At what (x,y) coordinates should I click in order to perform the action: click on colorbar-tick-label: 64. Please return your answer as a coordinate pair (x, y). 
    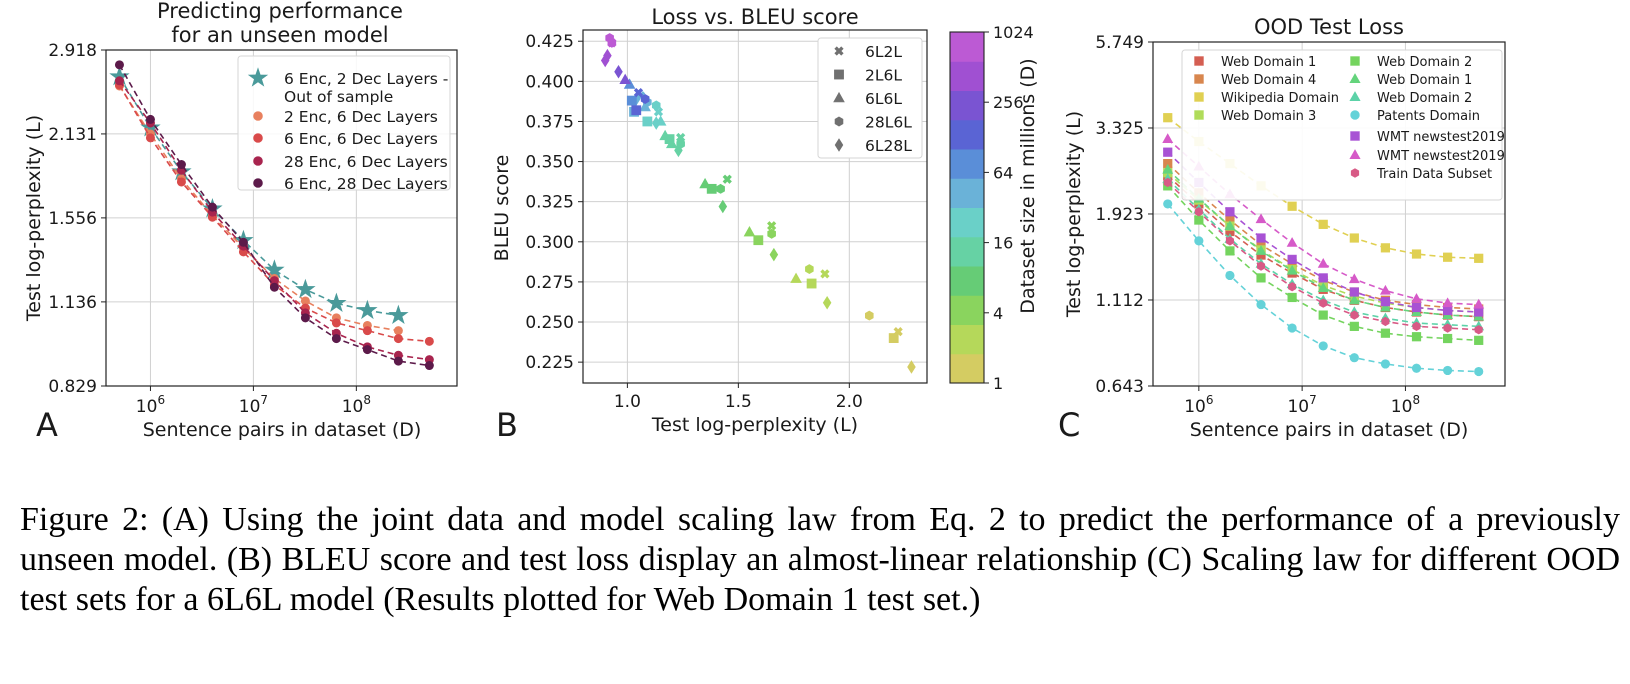
    Looking at the image, I should click on (1003, 172).